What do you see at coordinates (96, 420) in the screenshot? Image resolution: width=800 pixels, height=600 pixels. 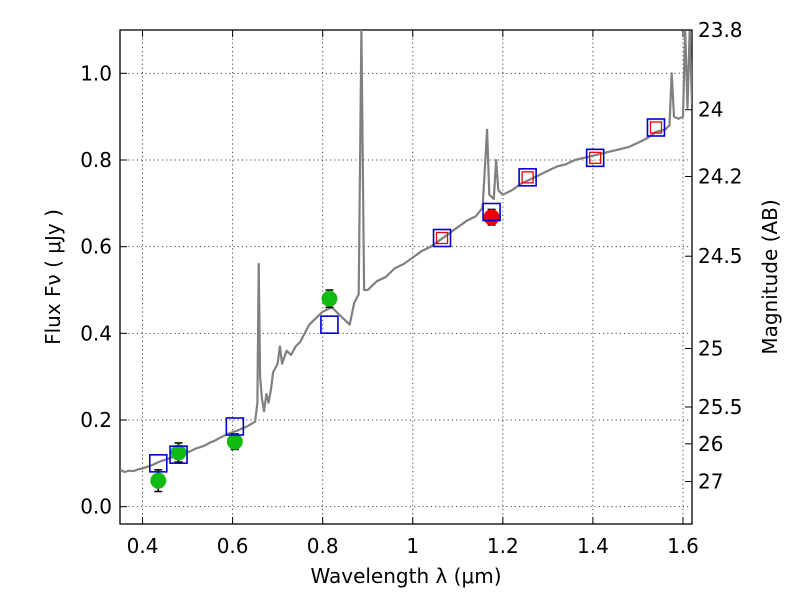 I see `y-tick-label: 0.2` at bounding box center [96, 420].